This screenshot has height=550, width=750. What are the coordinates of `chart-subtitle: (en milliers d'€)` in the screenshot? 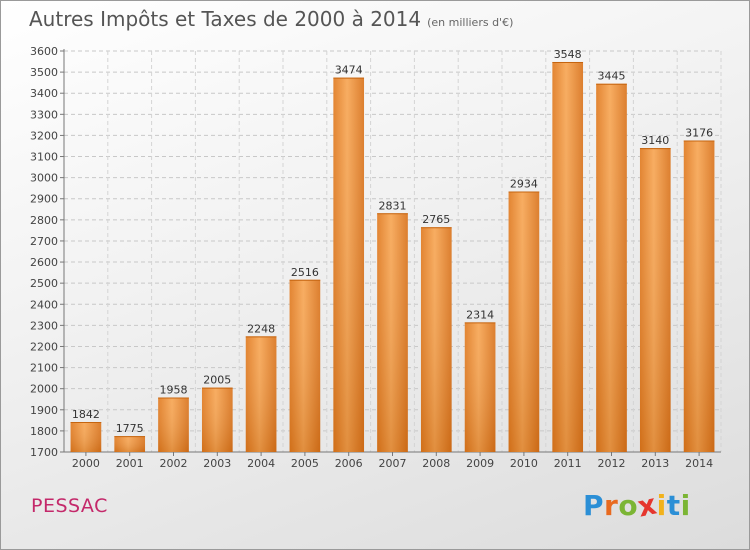 It's located at (470, 22).